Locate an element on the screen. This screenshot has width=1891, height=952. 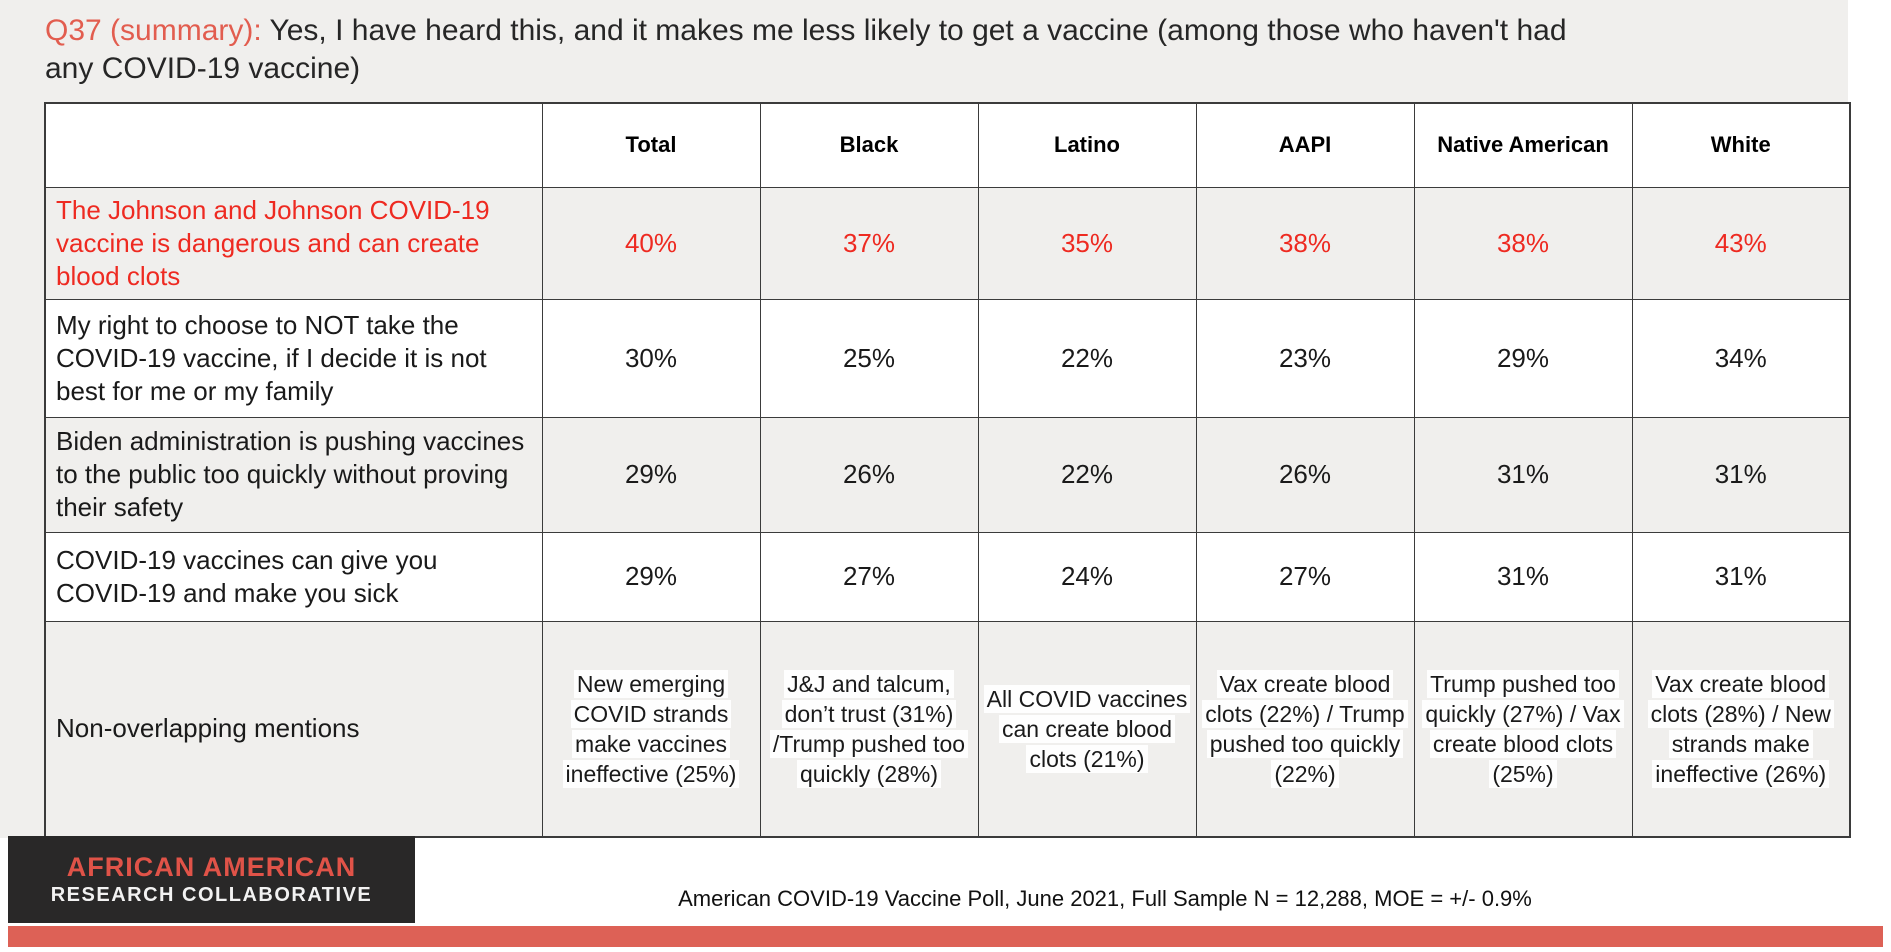
column-header-latino: Latino is located at coordinates (1087, 145).